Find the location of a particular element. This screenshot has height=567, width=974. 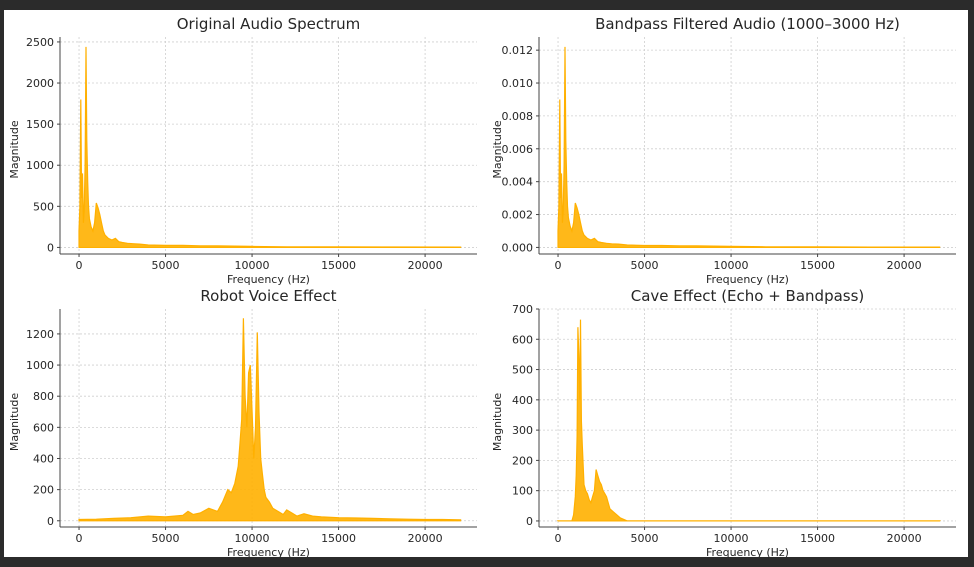

y-tick-label: 100 is located at coordinates (522, 491).